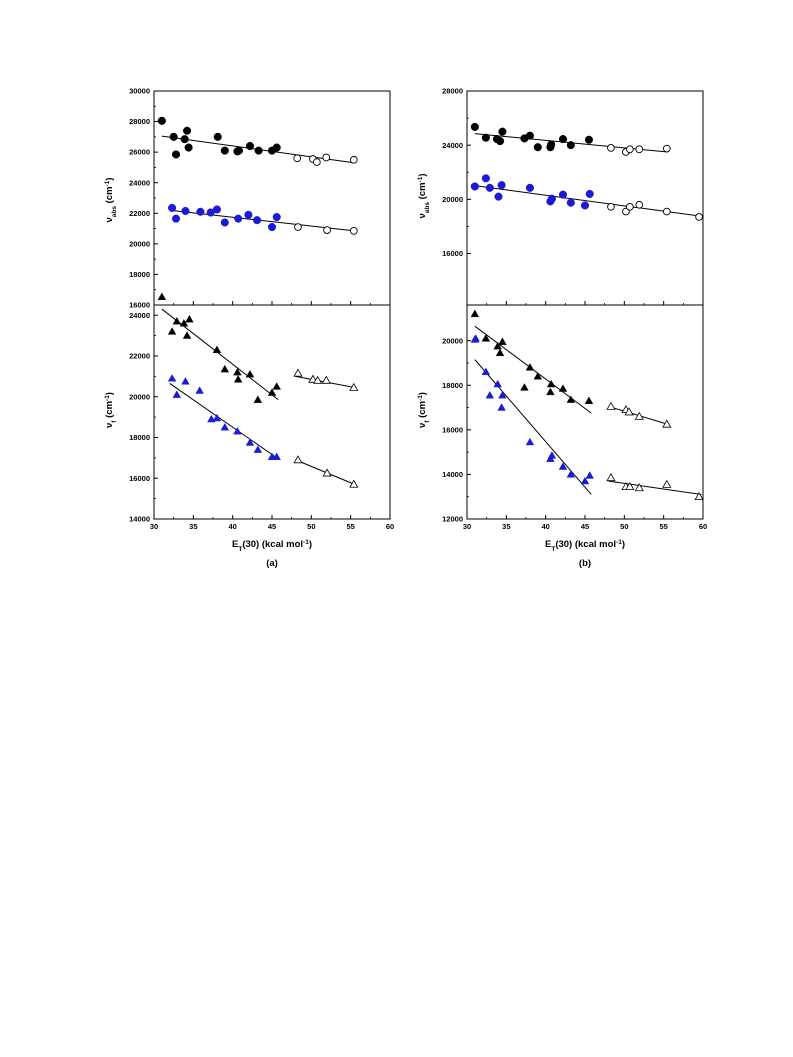  What do you see at coordinates (663, 526) in the screenshot?
I see `x-tick-label: 55` at bounding box center [663, 526].